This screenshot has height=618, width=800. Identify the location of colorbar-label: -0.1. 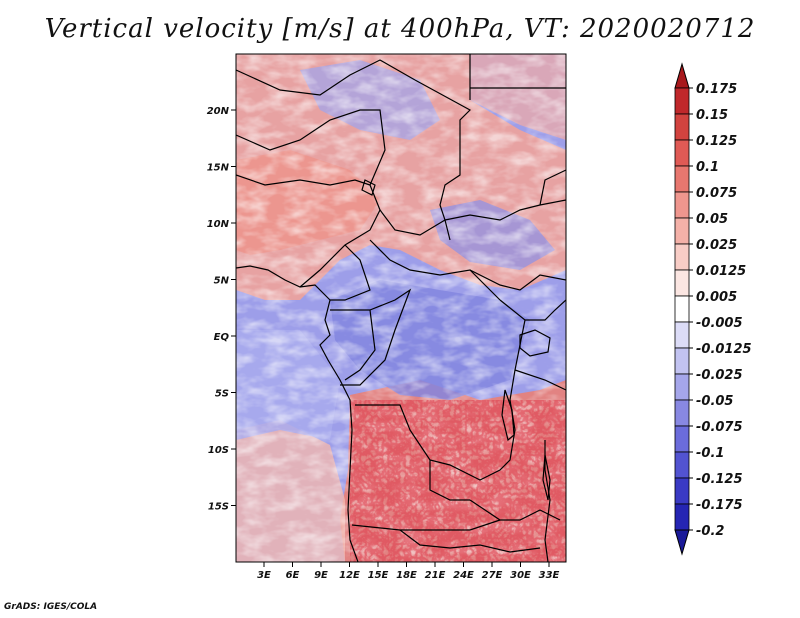
(710, 453).